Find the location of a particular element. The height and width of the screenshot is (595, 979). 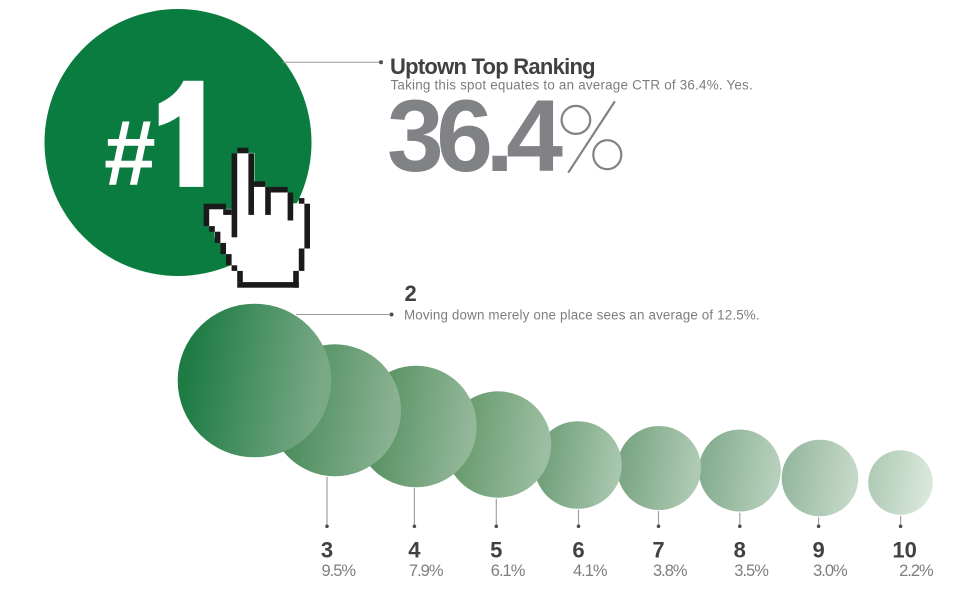

svg-text: 3.0% is located at coordinates (830, 571).